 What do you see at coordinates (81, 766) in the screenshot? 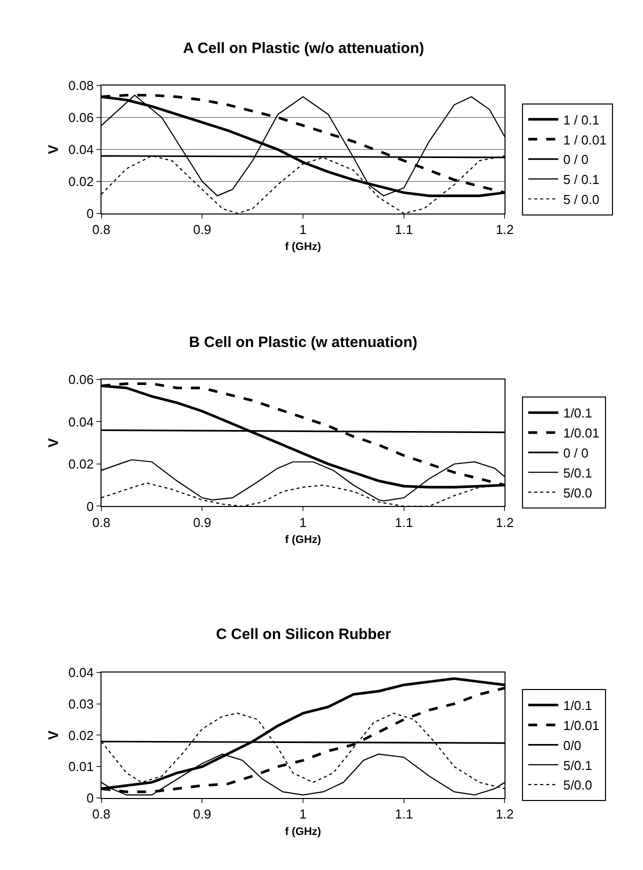
I see `y-tick-label: 0.01` at bounding box center [81, 766].